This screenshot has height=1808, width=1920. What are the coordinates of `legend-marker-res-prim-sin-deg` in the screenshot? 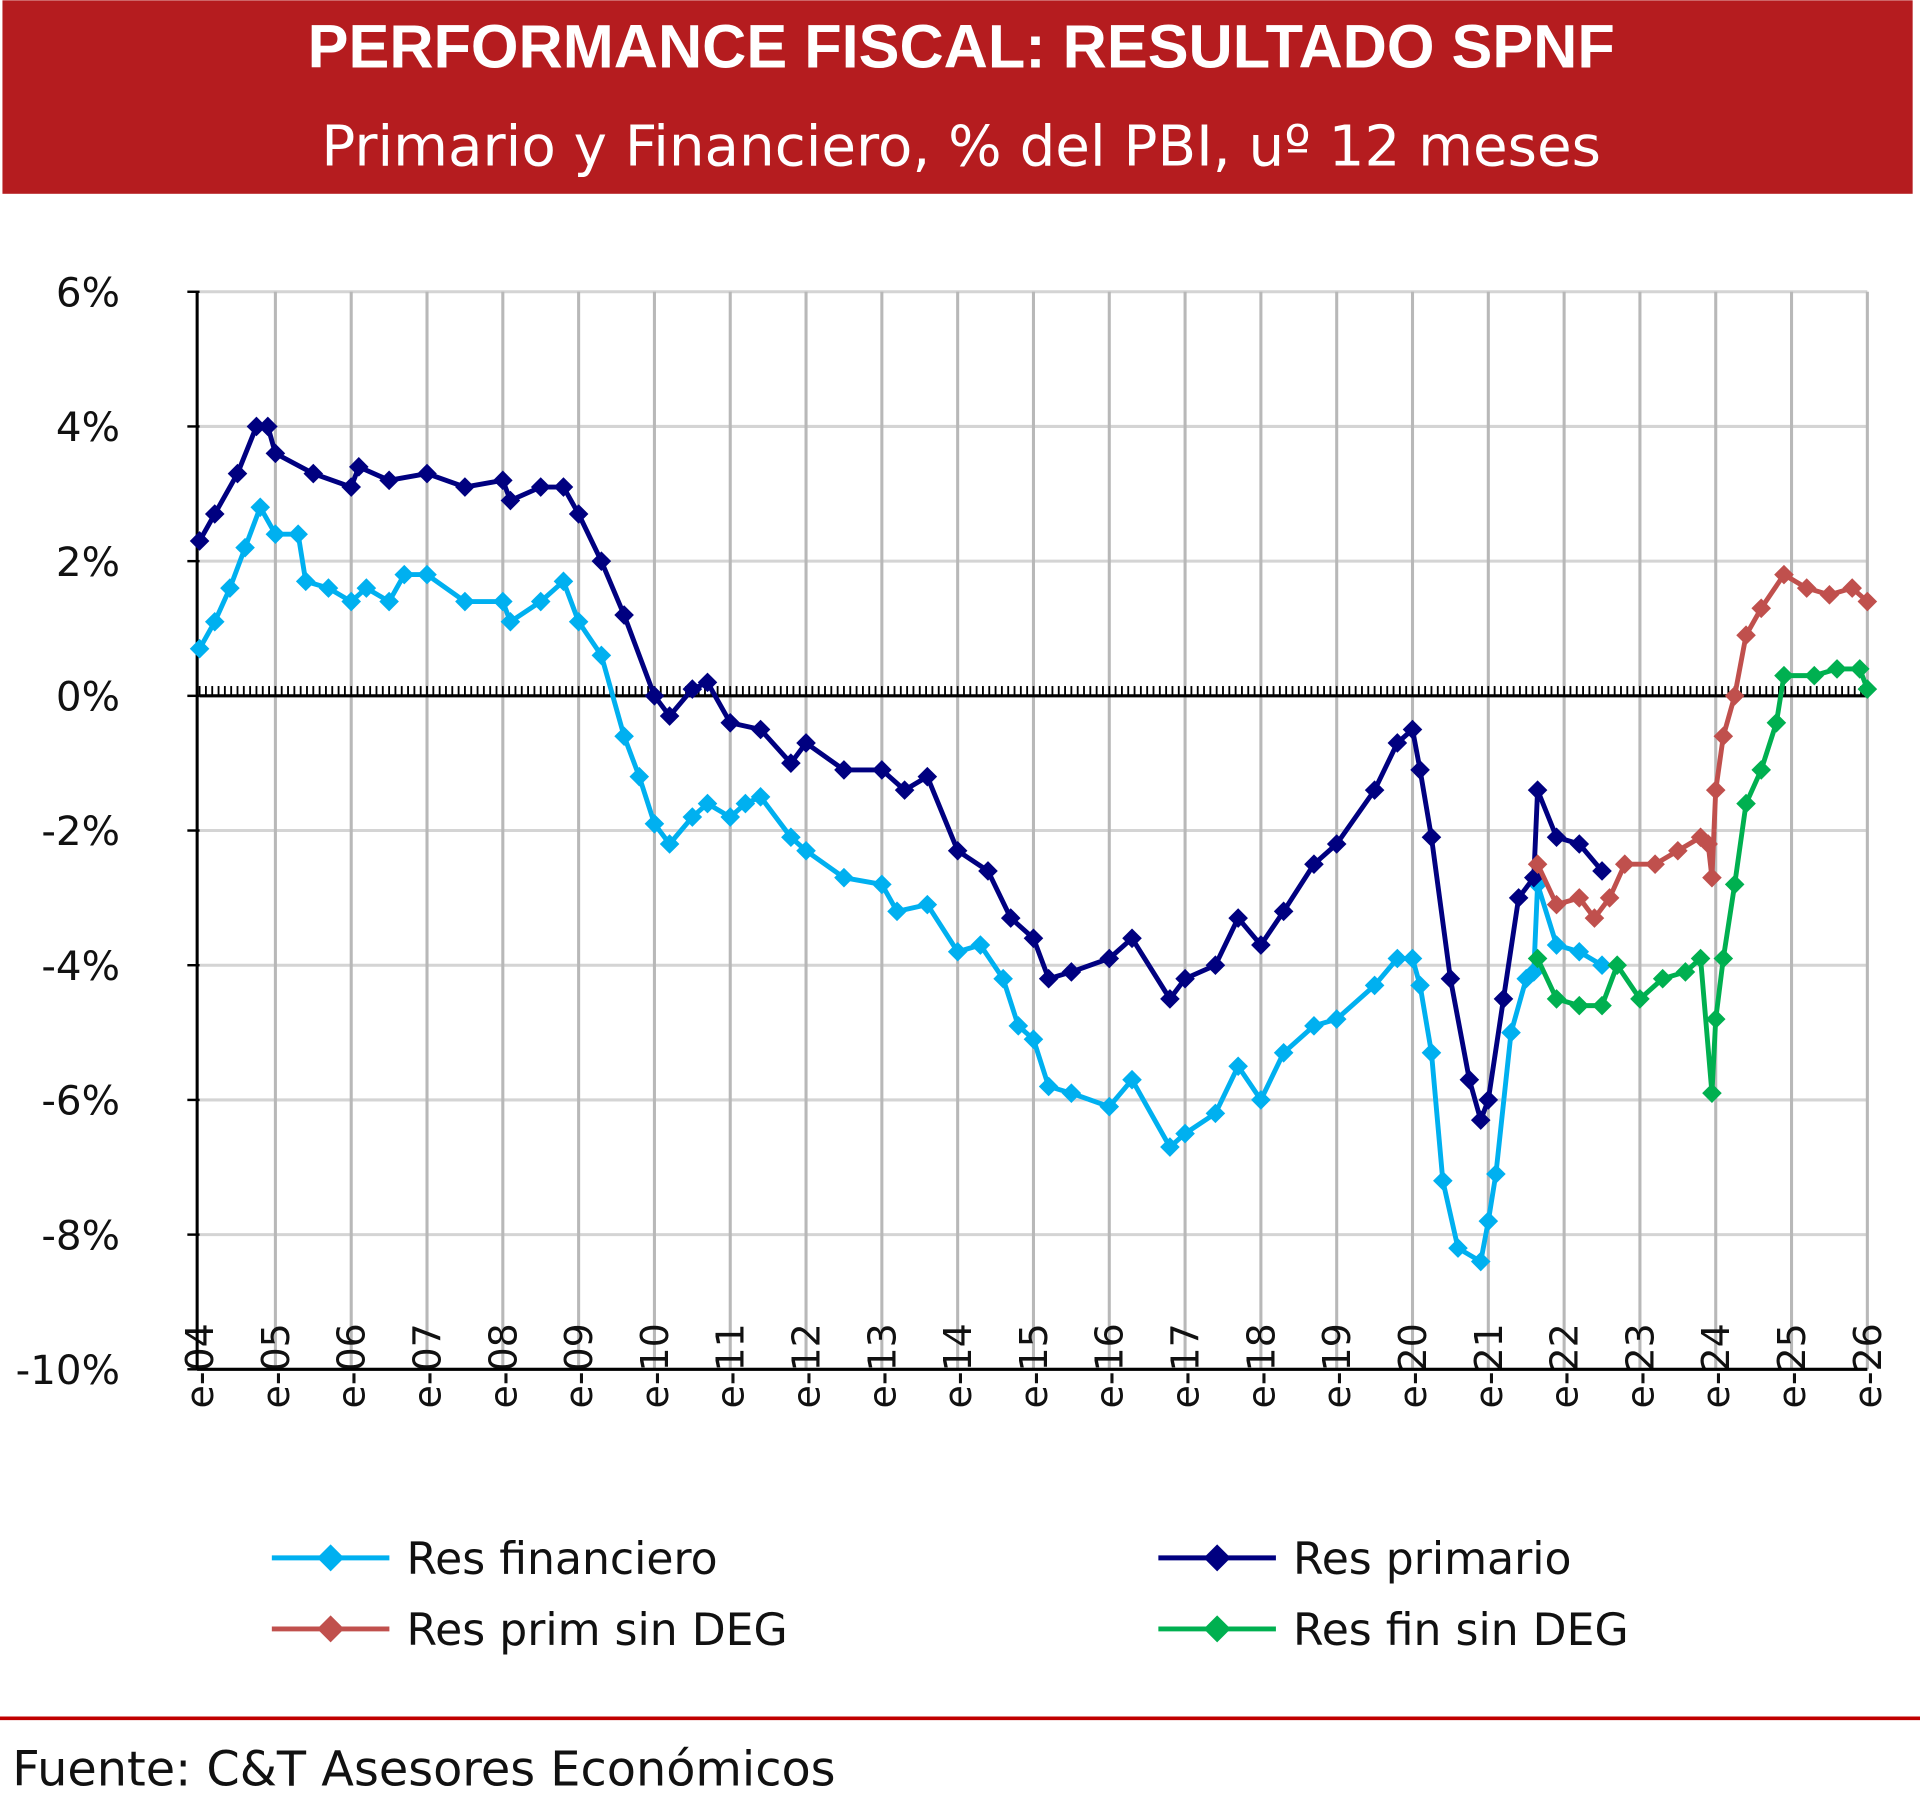 It's located at (331, 1629).